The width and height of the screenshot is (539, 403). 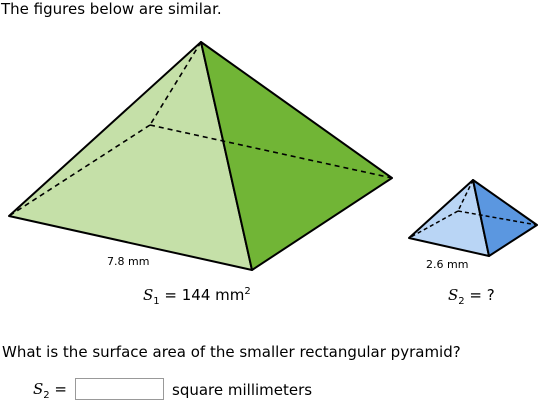 I want to click on answer-label: S2 =, so click(x=50, y=390).